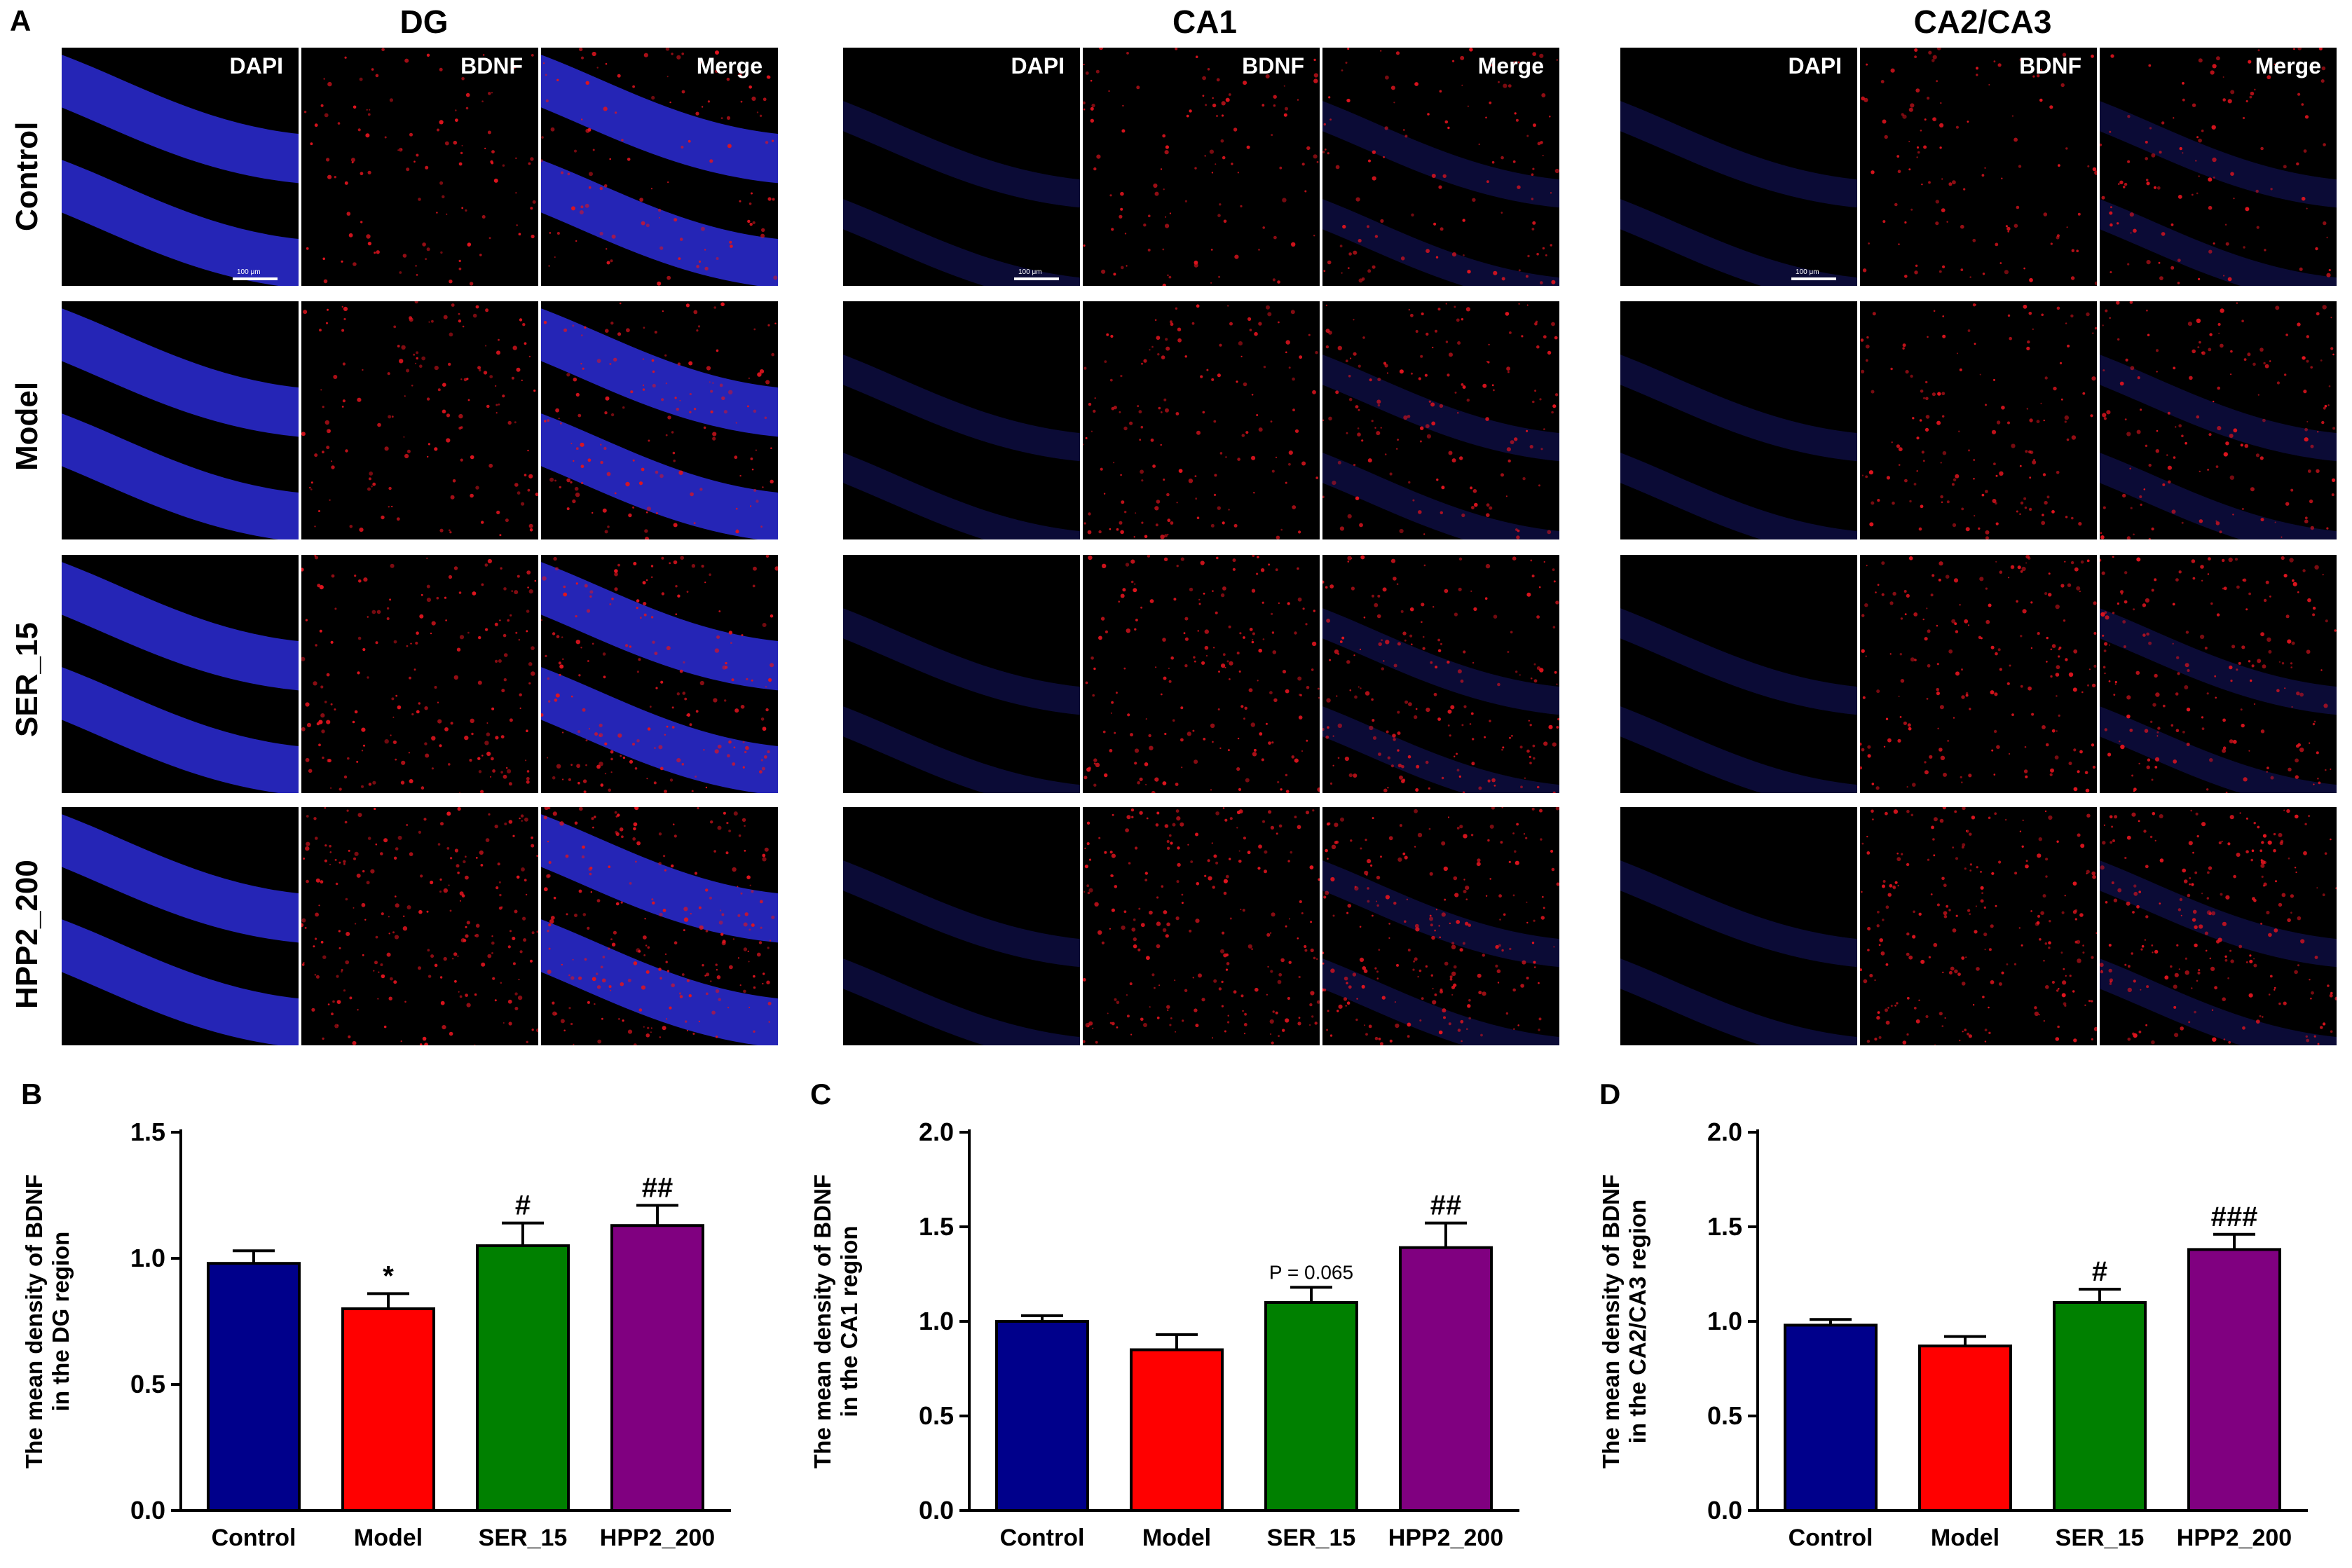  What do you see at coordinates (1205, 22) in the screenshot?
I see `region-title-ca1: CA1` at bounding box center [1205, 22].